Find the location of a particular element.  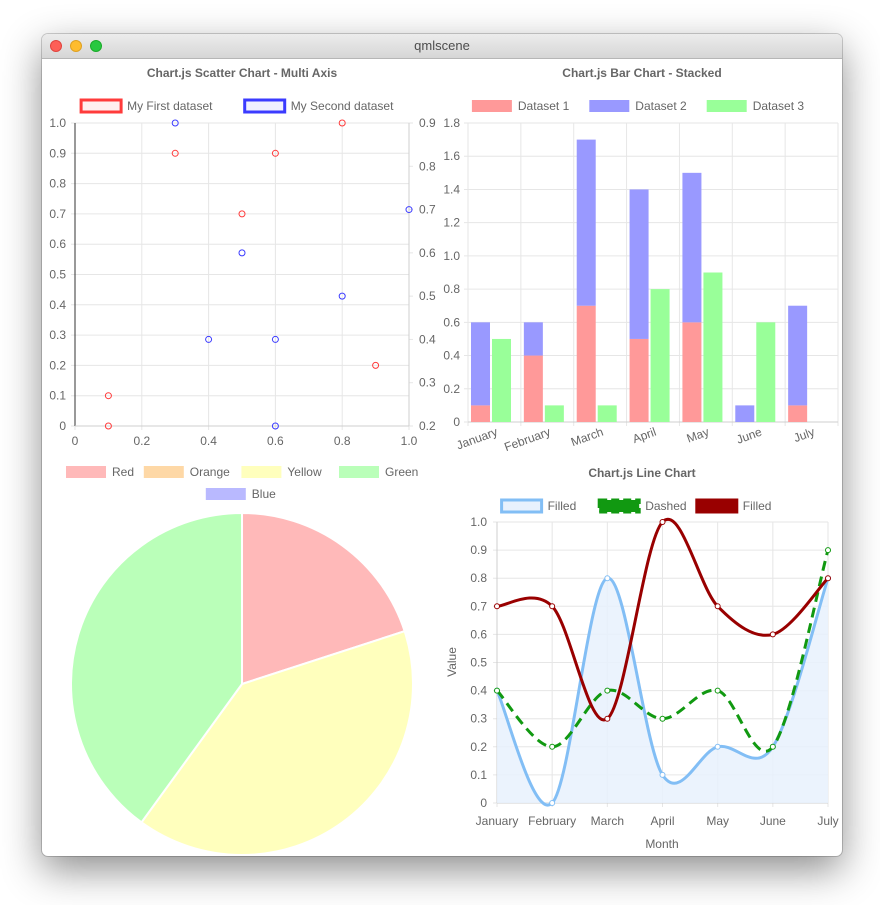

y-left-tick-label: 0.5 is located at coordinates (57, 275).